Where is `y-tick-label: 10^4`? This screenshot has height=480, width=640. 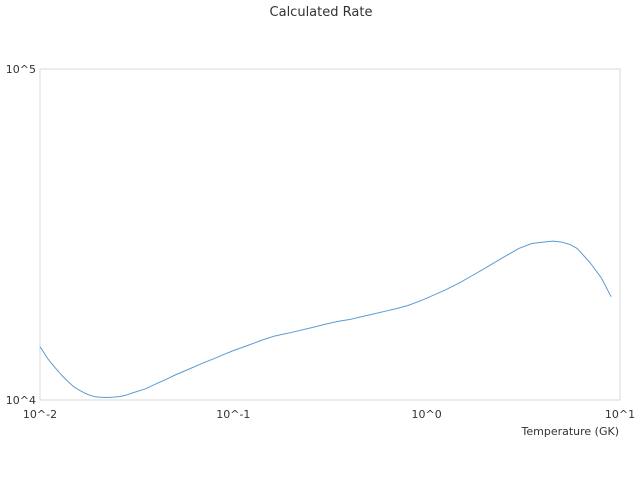
y-tick-label: 10^4 is located at coordinates (21, 400).